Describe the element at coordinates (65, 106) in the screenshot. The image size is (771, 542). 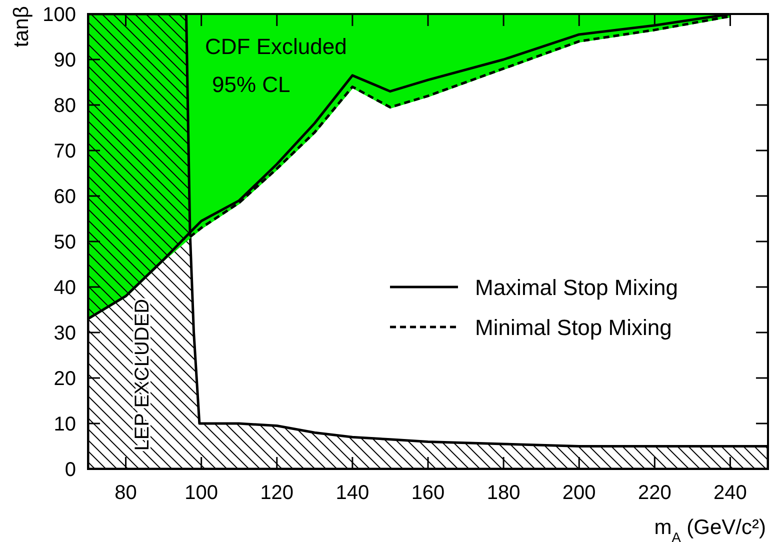
I see `y-tick-label: 80` at that location.